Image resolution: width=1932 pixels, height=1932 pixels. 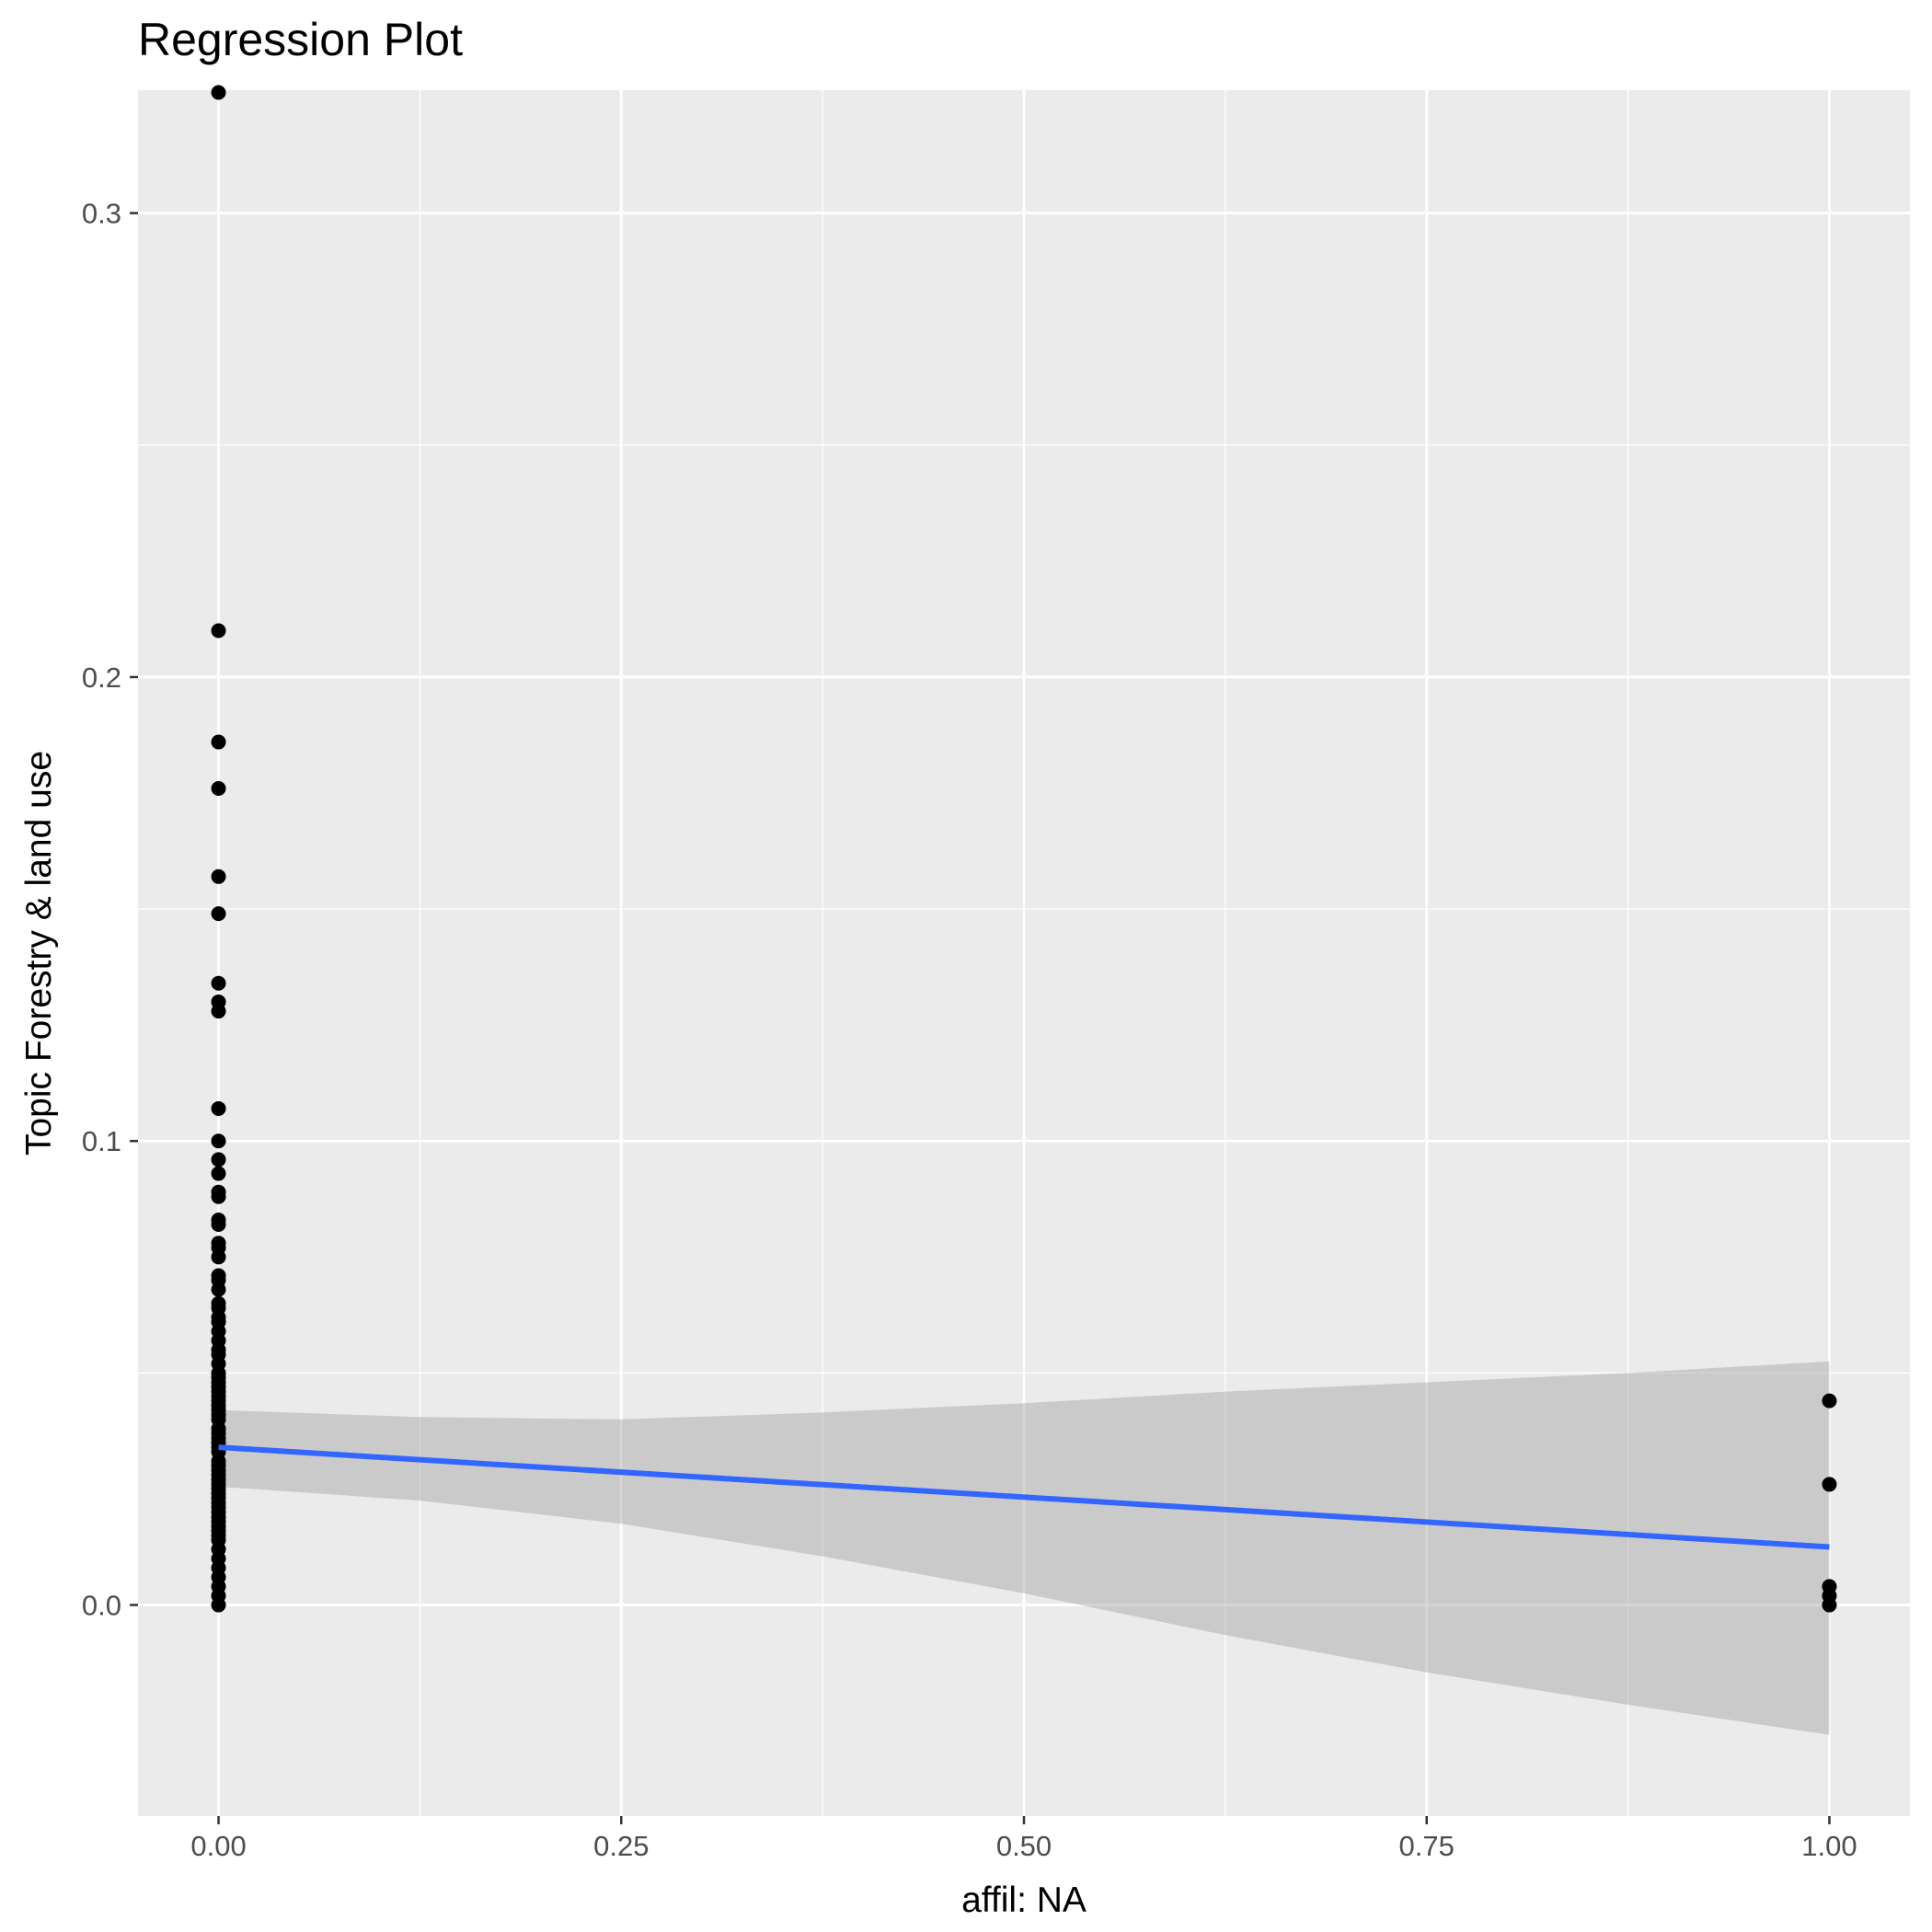 I want to click on y-axis-title: Topic Forestry & land use, so click(x=39, y=953).